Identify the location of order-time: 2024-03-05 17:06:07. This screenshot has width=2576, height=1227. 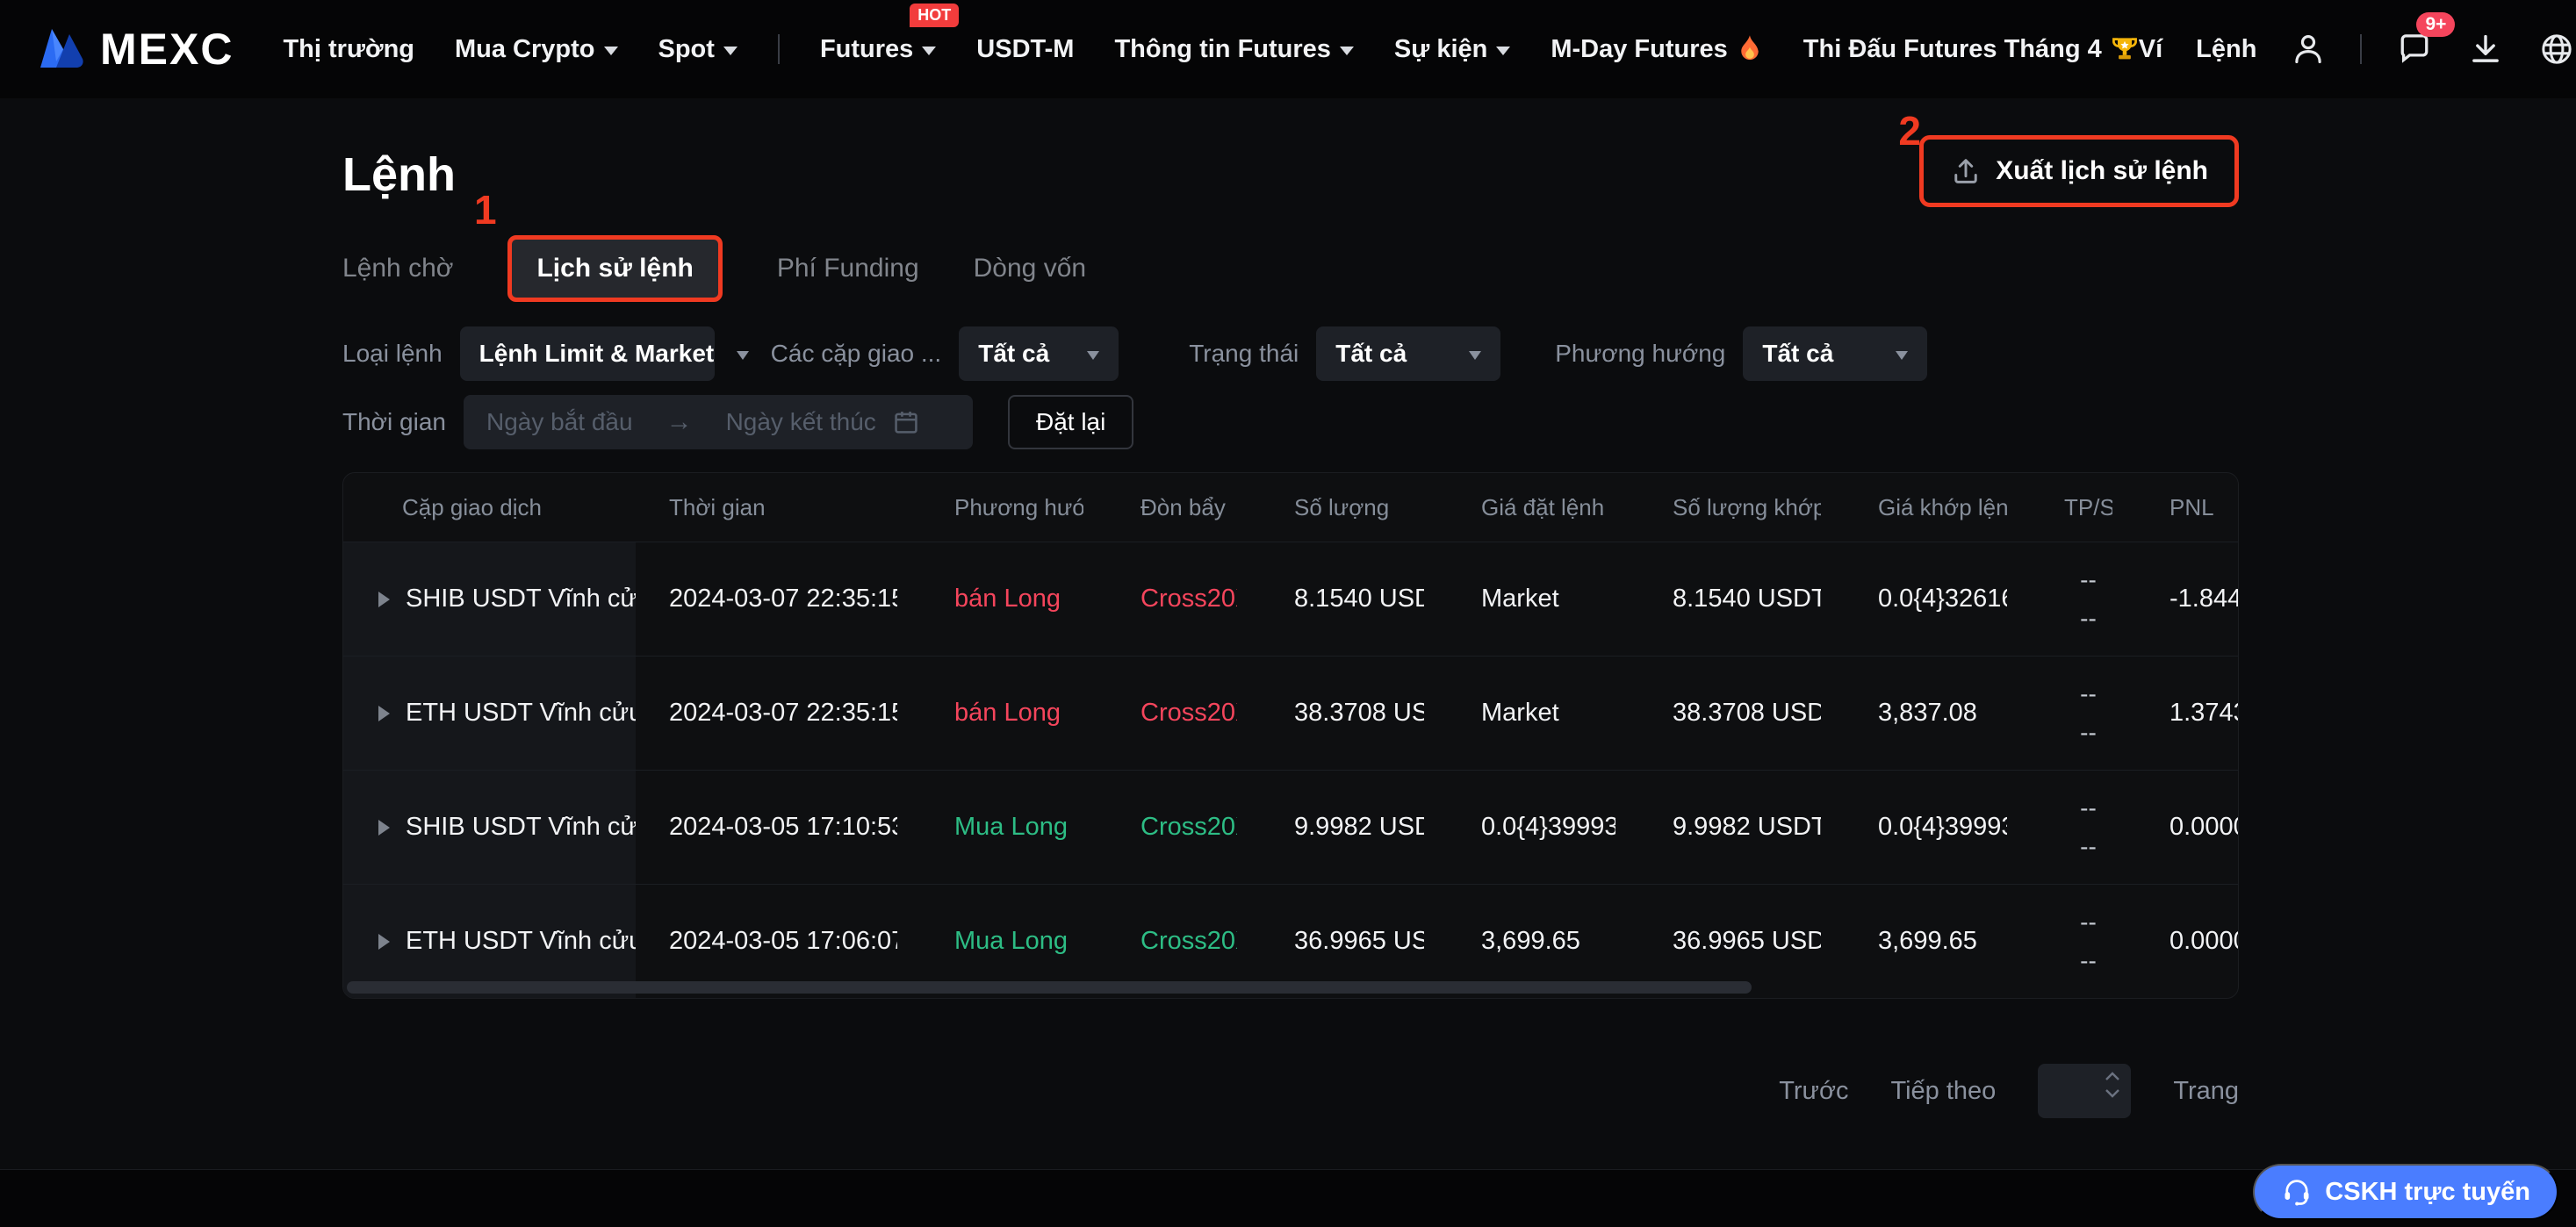
(783, 941).